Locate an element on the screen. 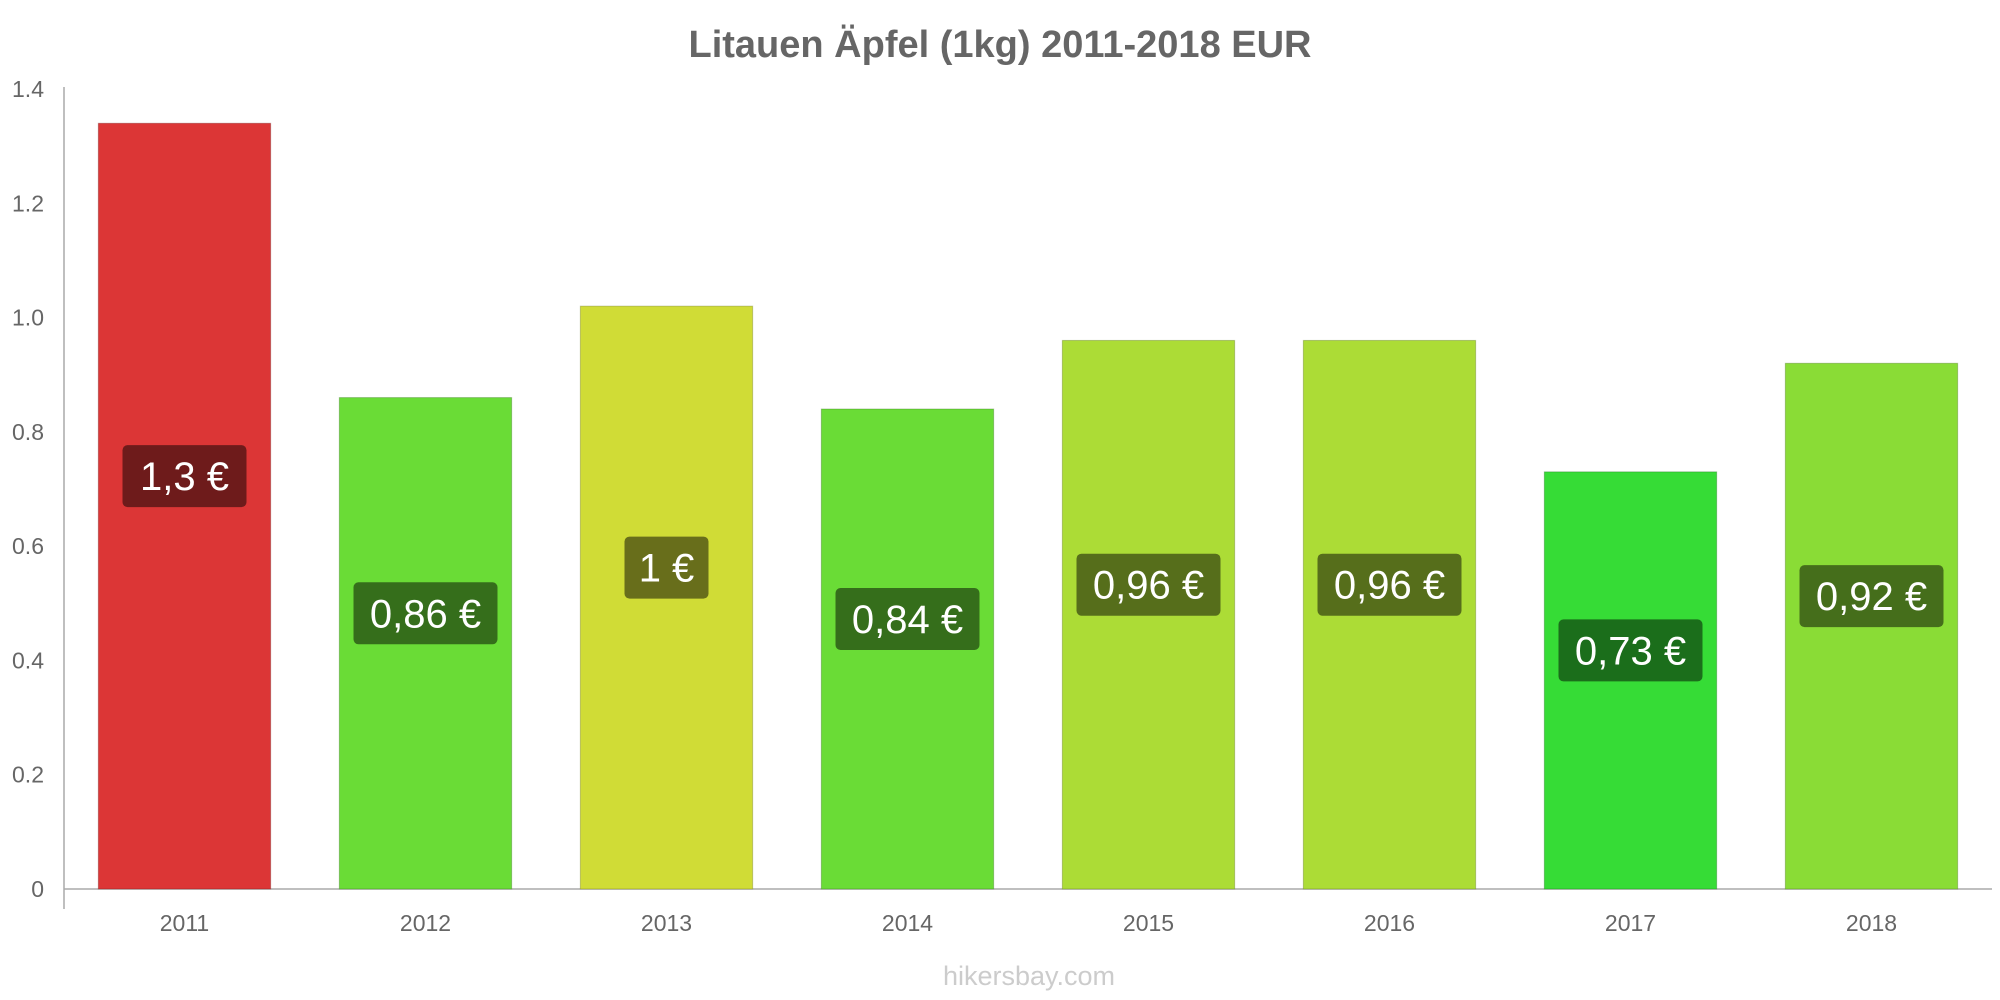 This screenshot has height=1000, width=2000. y-tick-label: 1.4 is located at coordinates (28, 89).